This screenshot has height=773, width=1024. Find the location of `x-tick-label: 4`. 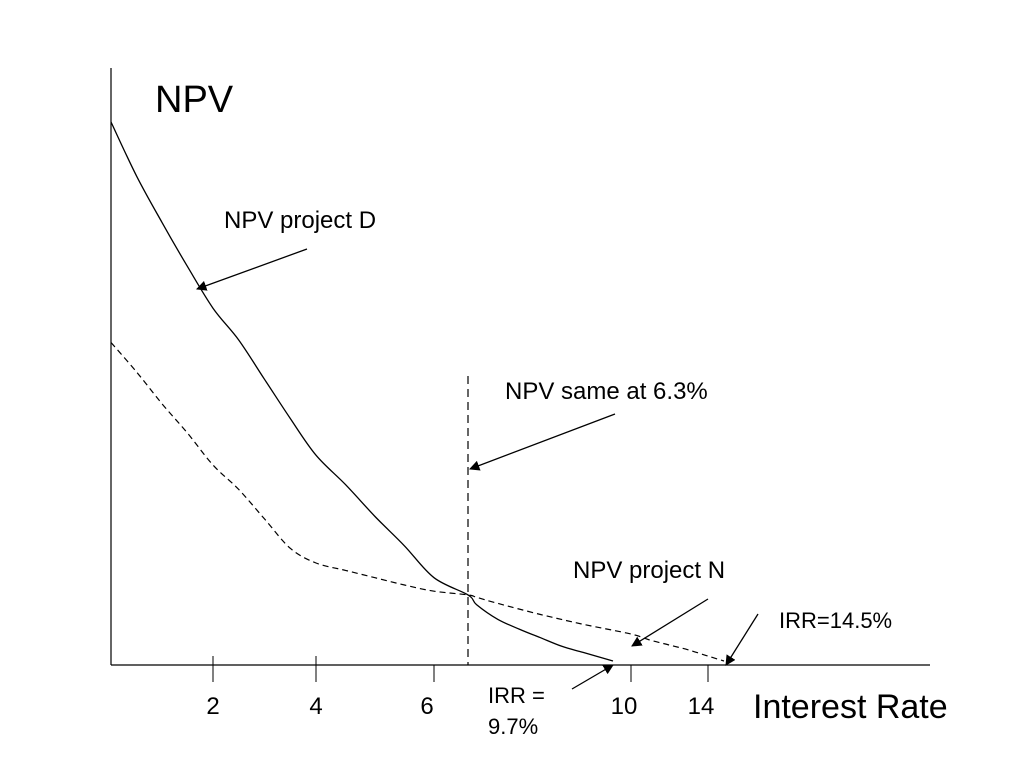

x-tick-label: 4 is located at coordinates (315, 706).